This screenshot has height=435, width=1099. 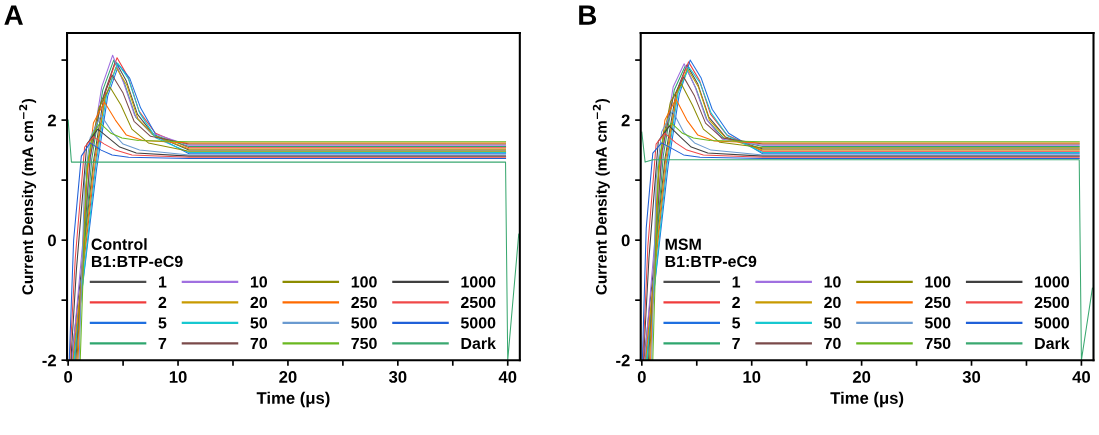 I want to click on chart-title: A, so click(x=13, y=15).